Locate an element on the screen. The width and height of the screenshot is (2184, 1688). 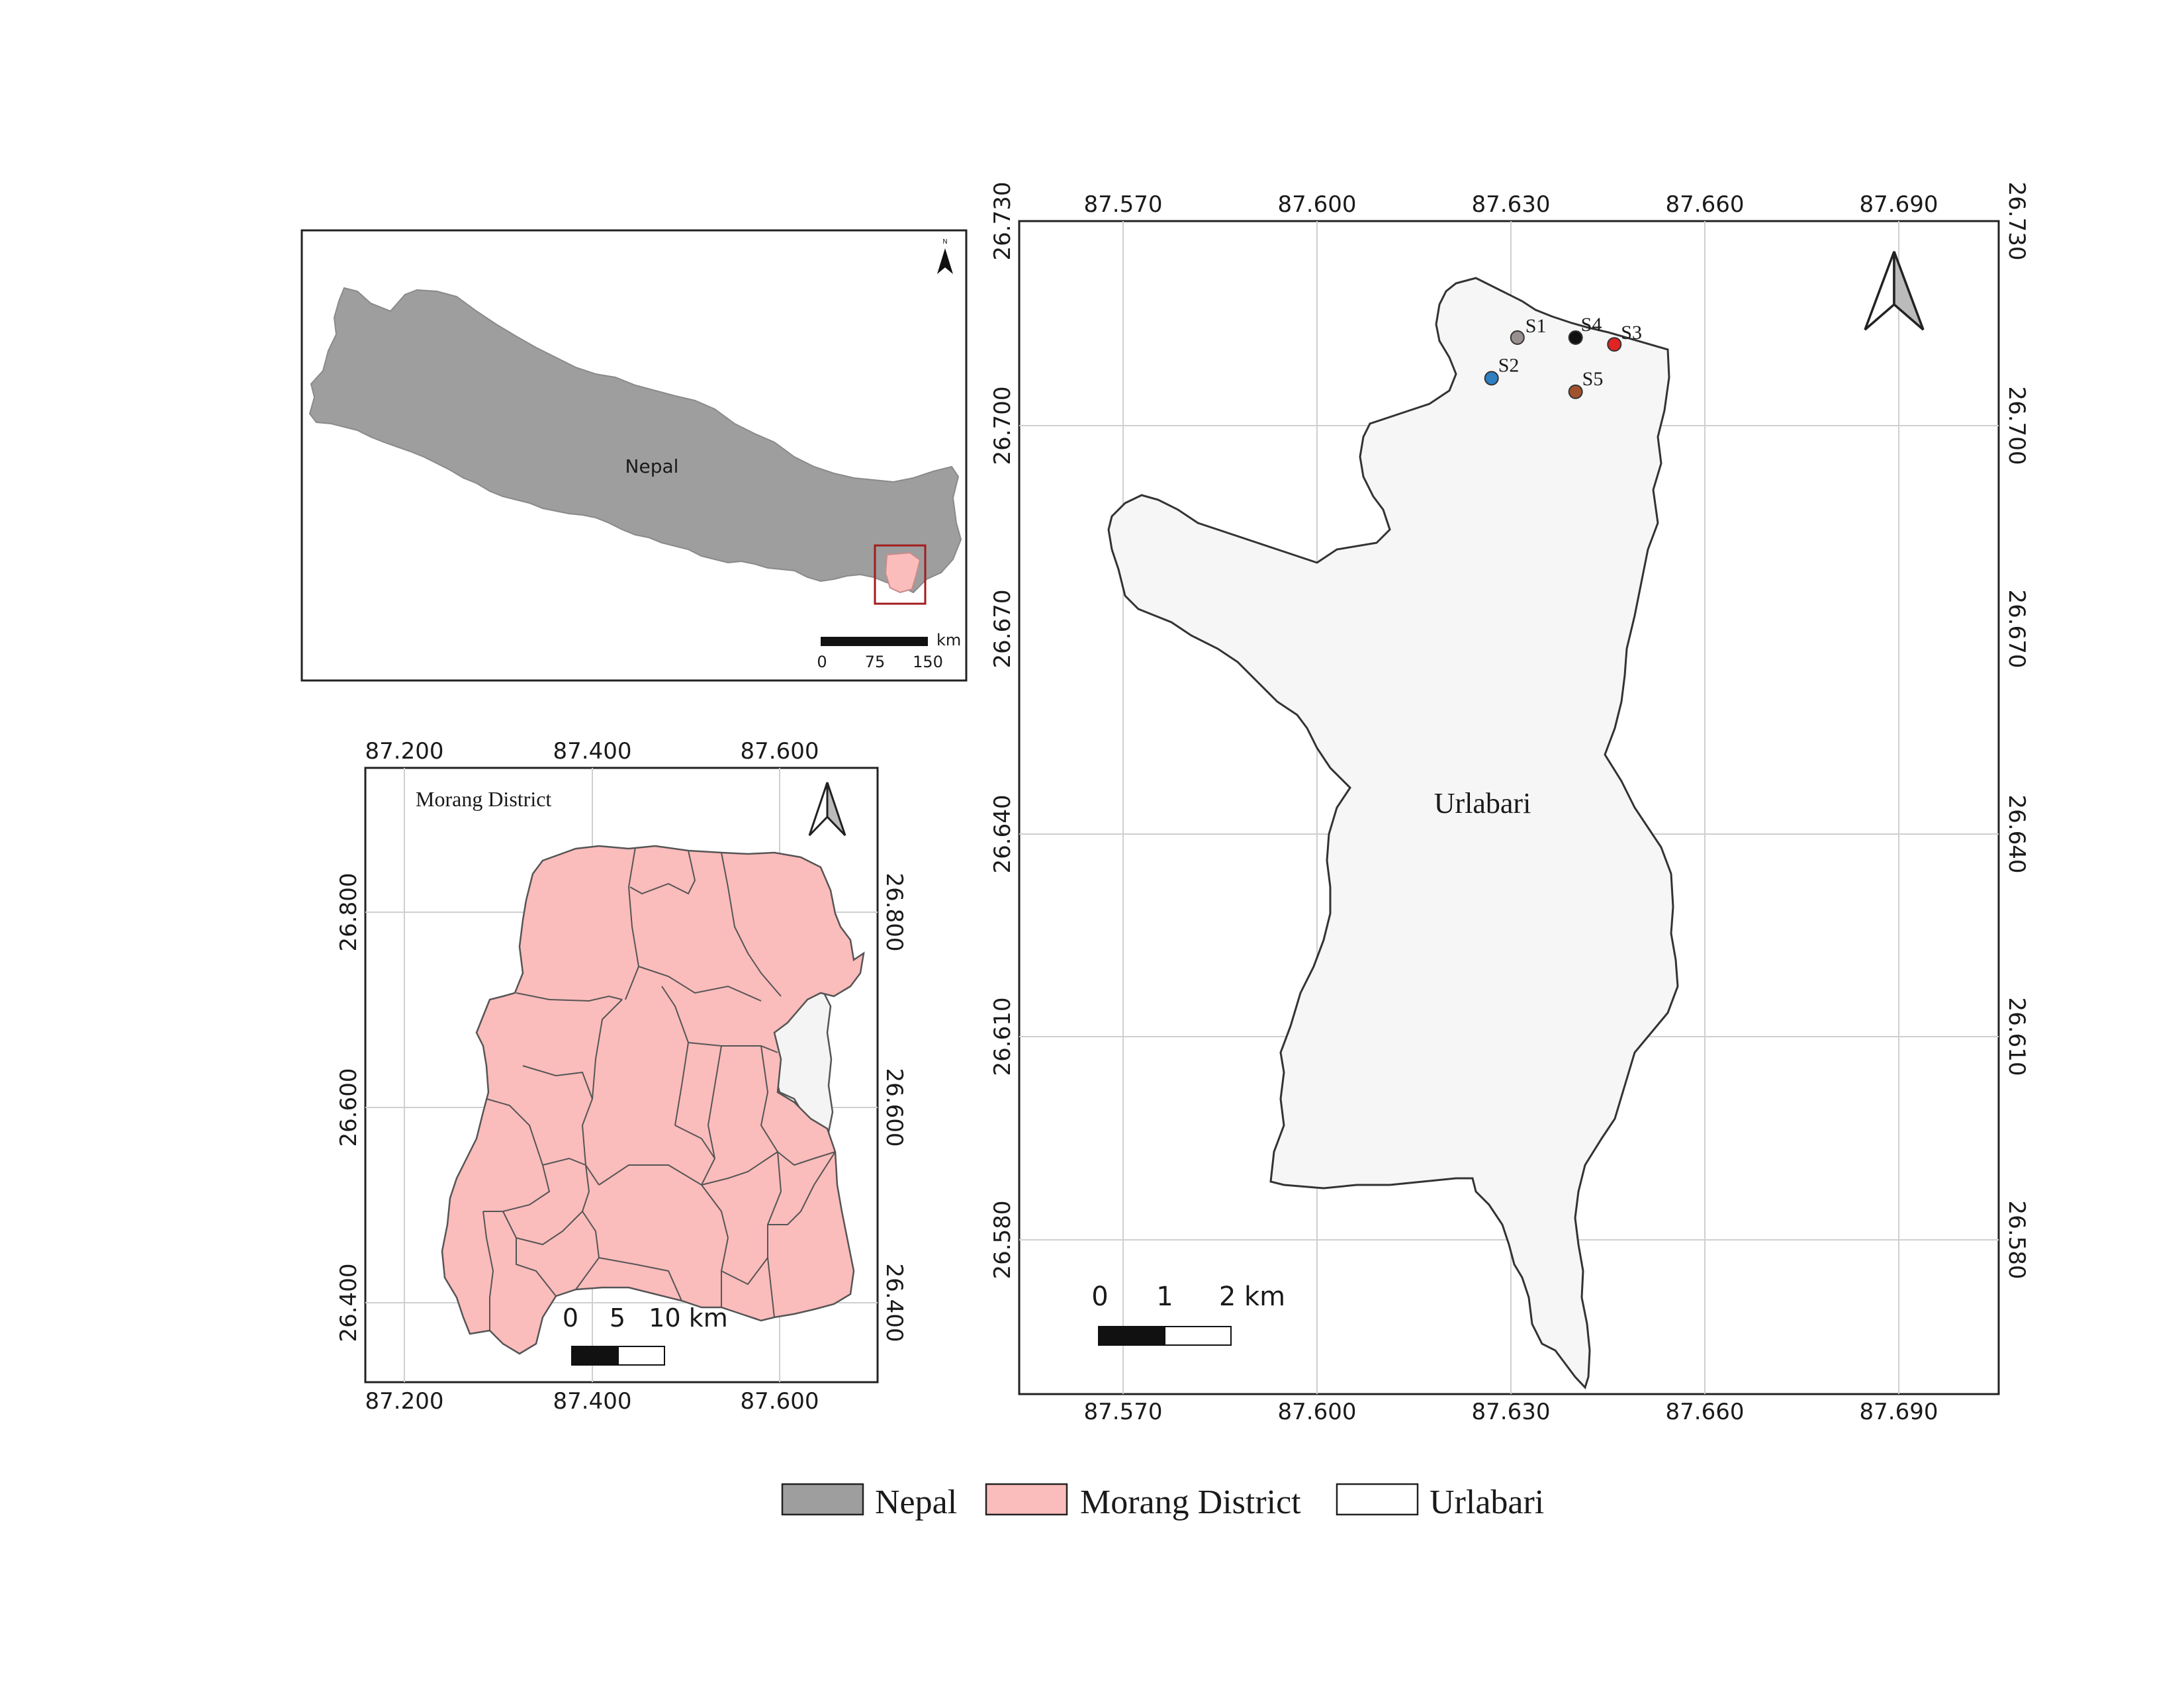
morang-y-tick-right: 26.800 is located at coordinates (894, 912).